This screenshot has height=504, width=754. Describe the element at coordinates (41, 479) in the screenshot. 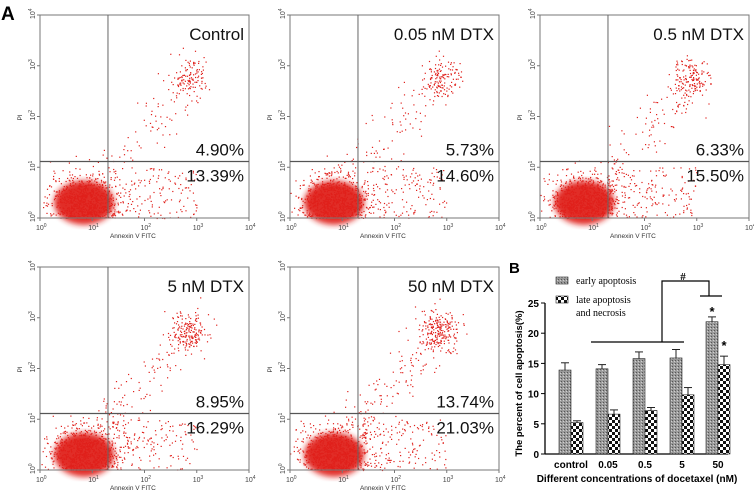

I see `x-tick-label: 100` at that location.